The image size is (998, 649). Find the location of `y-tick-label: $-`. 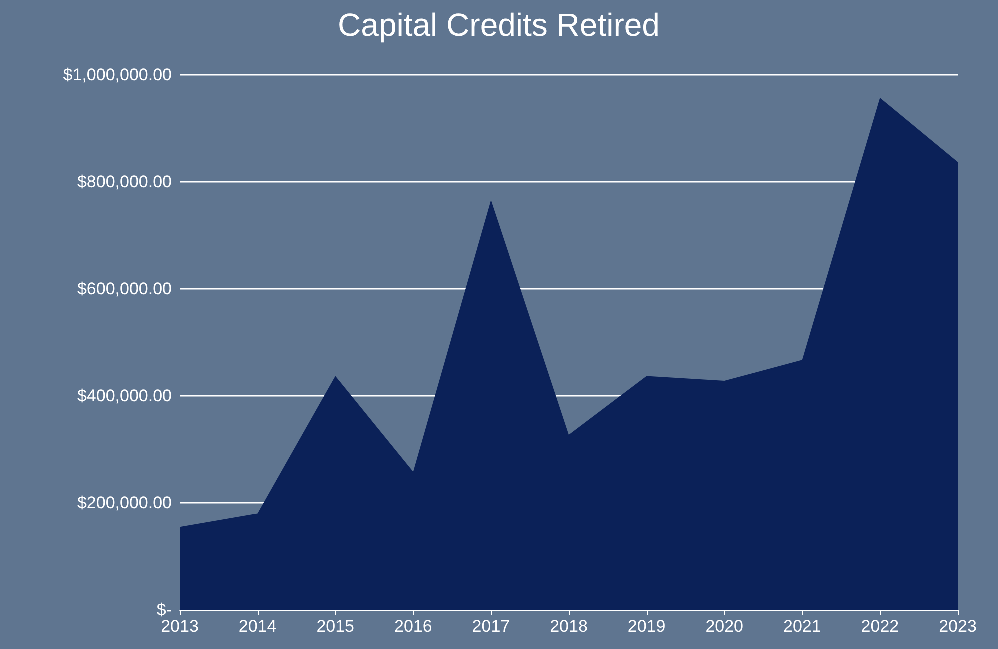

y-tick-label: $- is located at coordinates (164, 610).